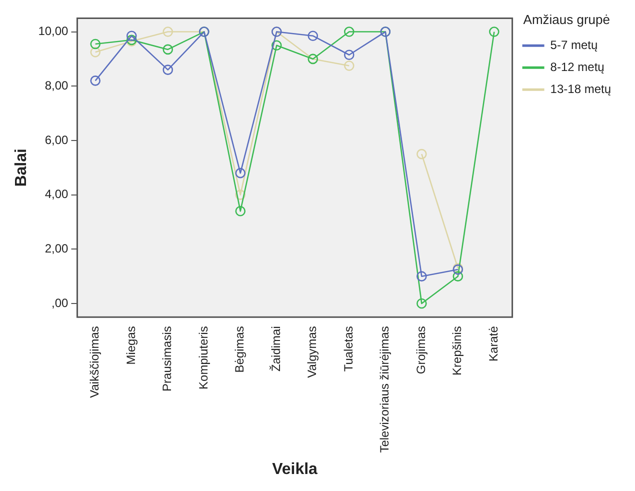 The width and height of the screenshot is (635, 491). I want to click on legend-label: 5-7 metų, so click(574, 45).